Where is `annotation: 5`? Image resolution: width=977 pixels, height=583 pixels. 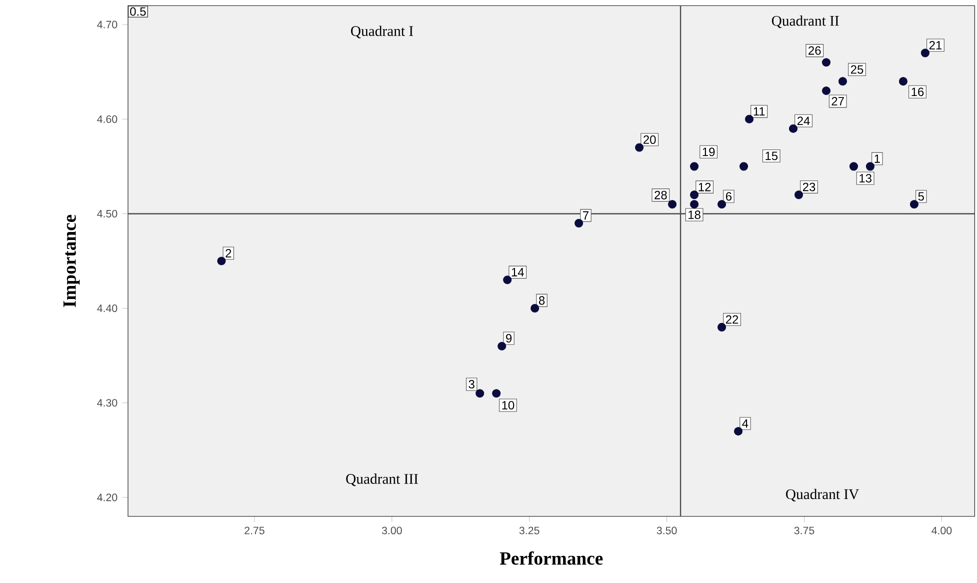
annotation: 5 is located at coordinates (921, 196).